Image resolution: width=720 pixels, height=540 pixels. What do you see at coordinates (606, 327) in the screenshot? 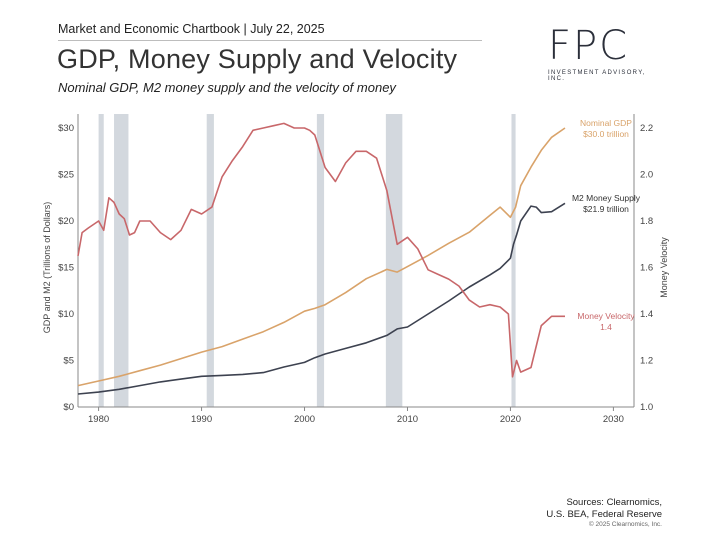
I see `annotation-velocity-value: 1.4` at bounding box center [606, 327].